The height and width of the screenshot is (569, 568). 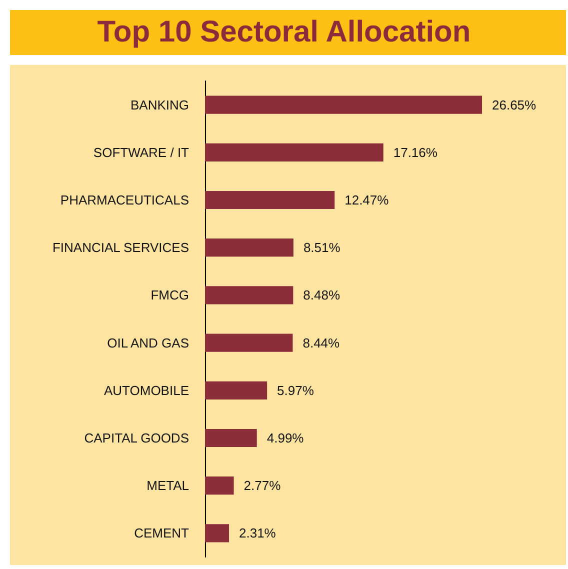 I want to click on data-label: 12.47%, so click(x=367, y=200).